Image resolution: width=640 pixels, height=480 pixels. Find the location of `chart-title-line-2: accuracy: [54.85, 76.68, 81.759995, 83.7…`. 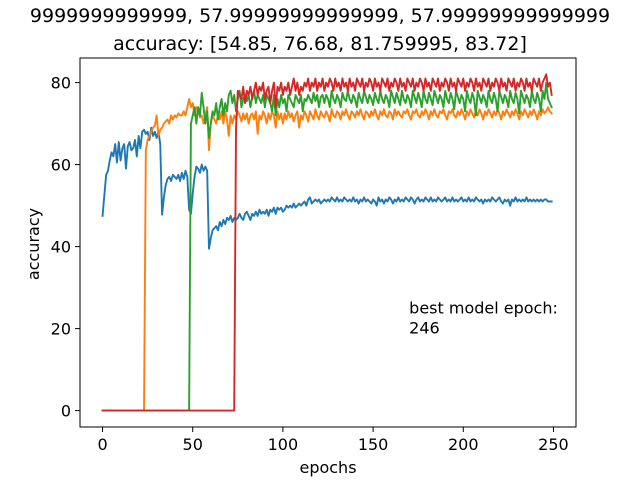

chart-title-line-2: accuracy: [54.85, 76.68, 81.759995, 83.7… is located at coordinates (320, 44).